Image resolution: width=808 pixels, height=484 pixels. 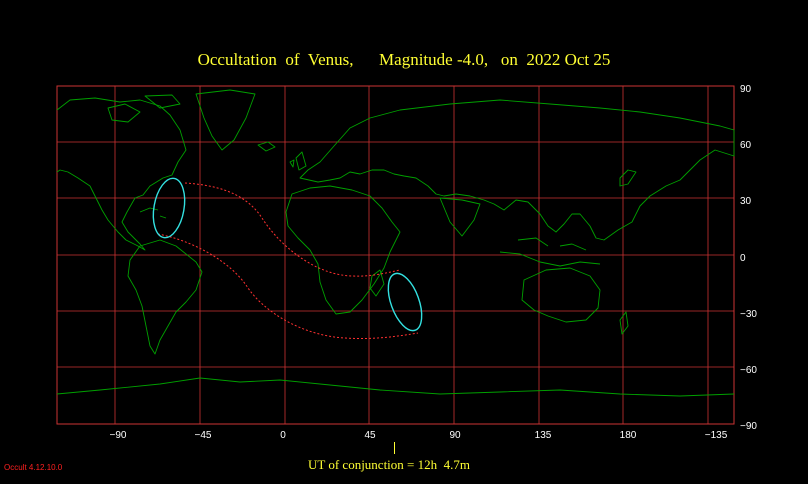 What do you see at coordinates (343, 250) in the screenshot?
I see `africa` at bounding box center [343, 250].